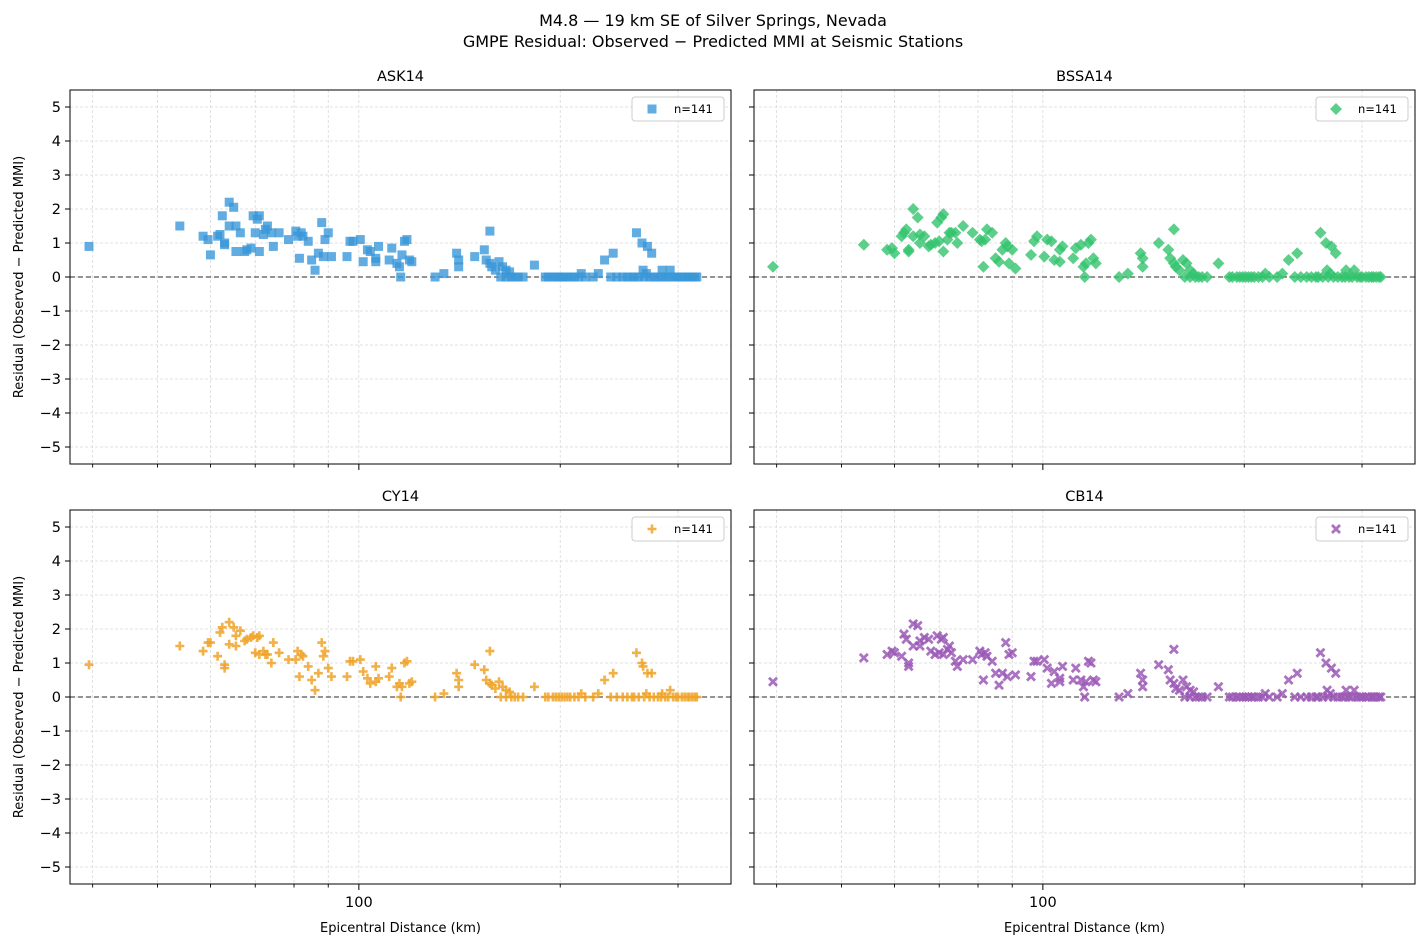 This screenshot has height=947, width=1427. Describe the element at coordinates (56, 278) in the screenshot. I see `y-tick-label: 0` at that location.